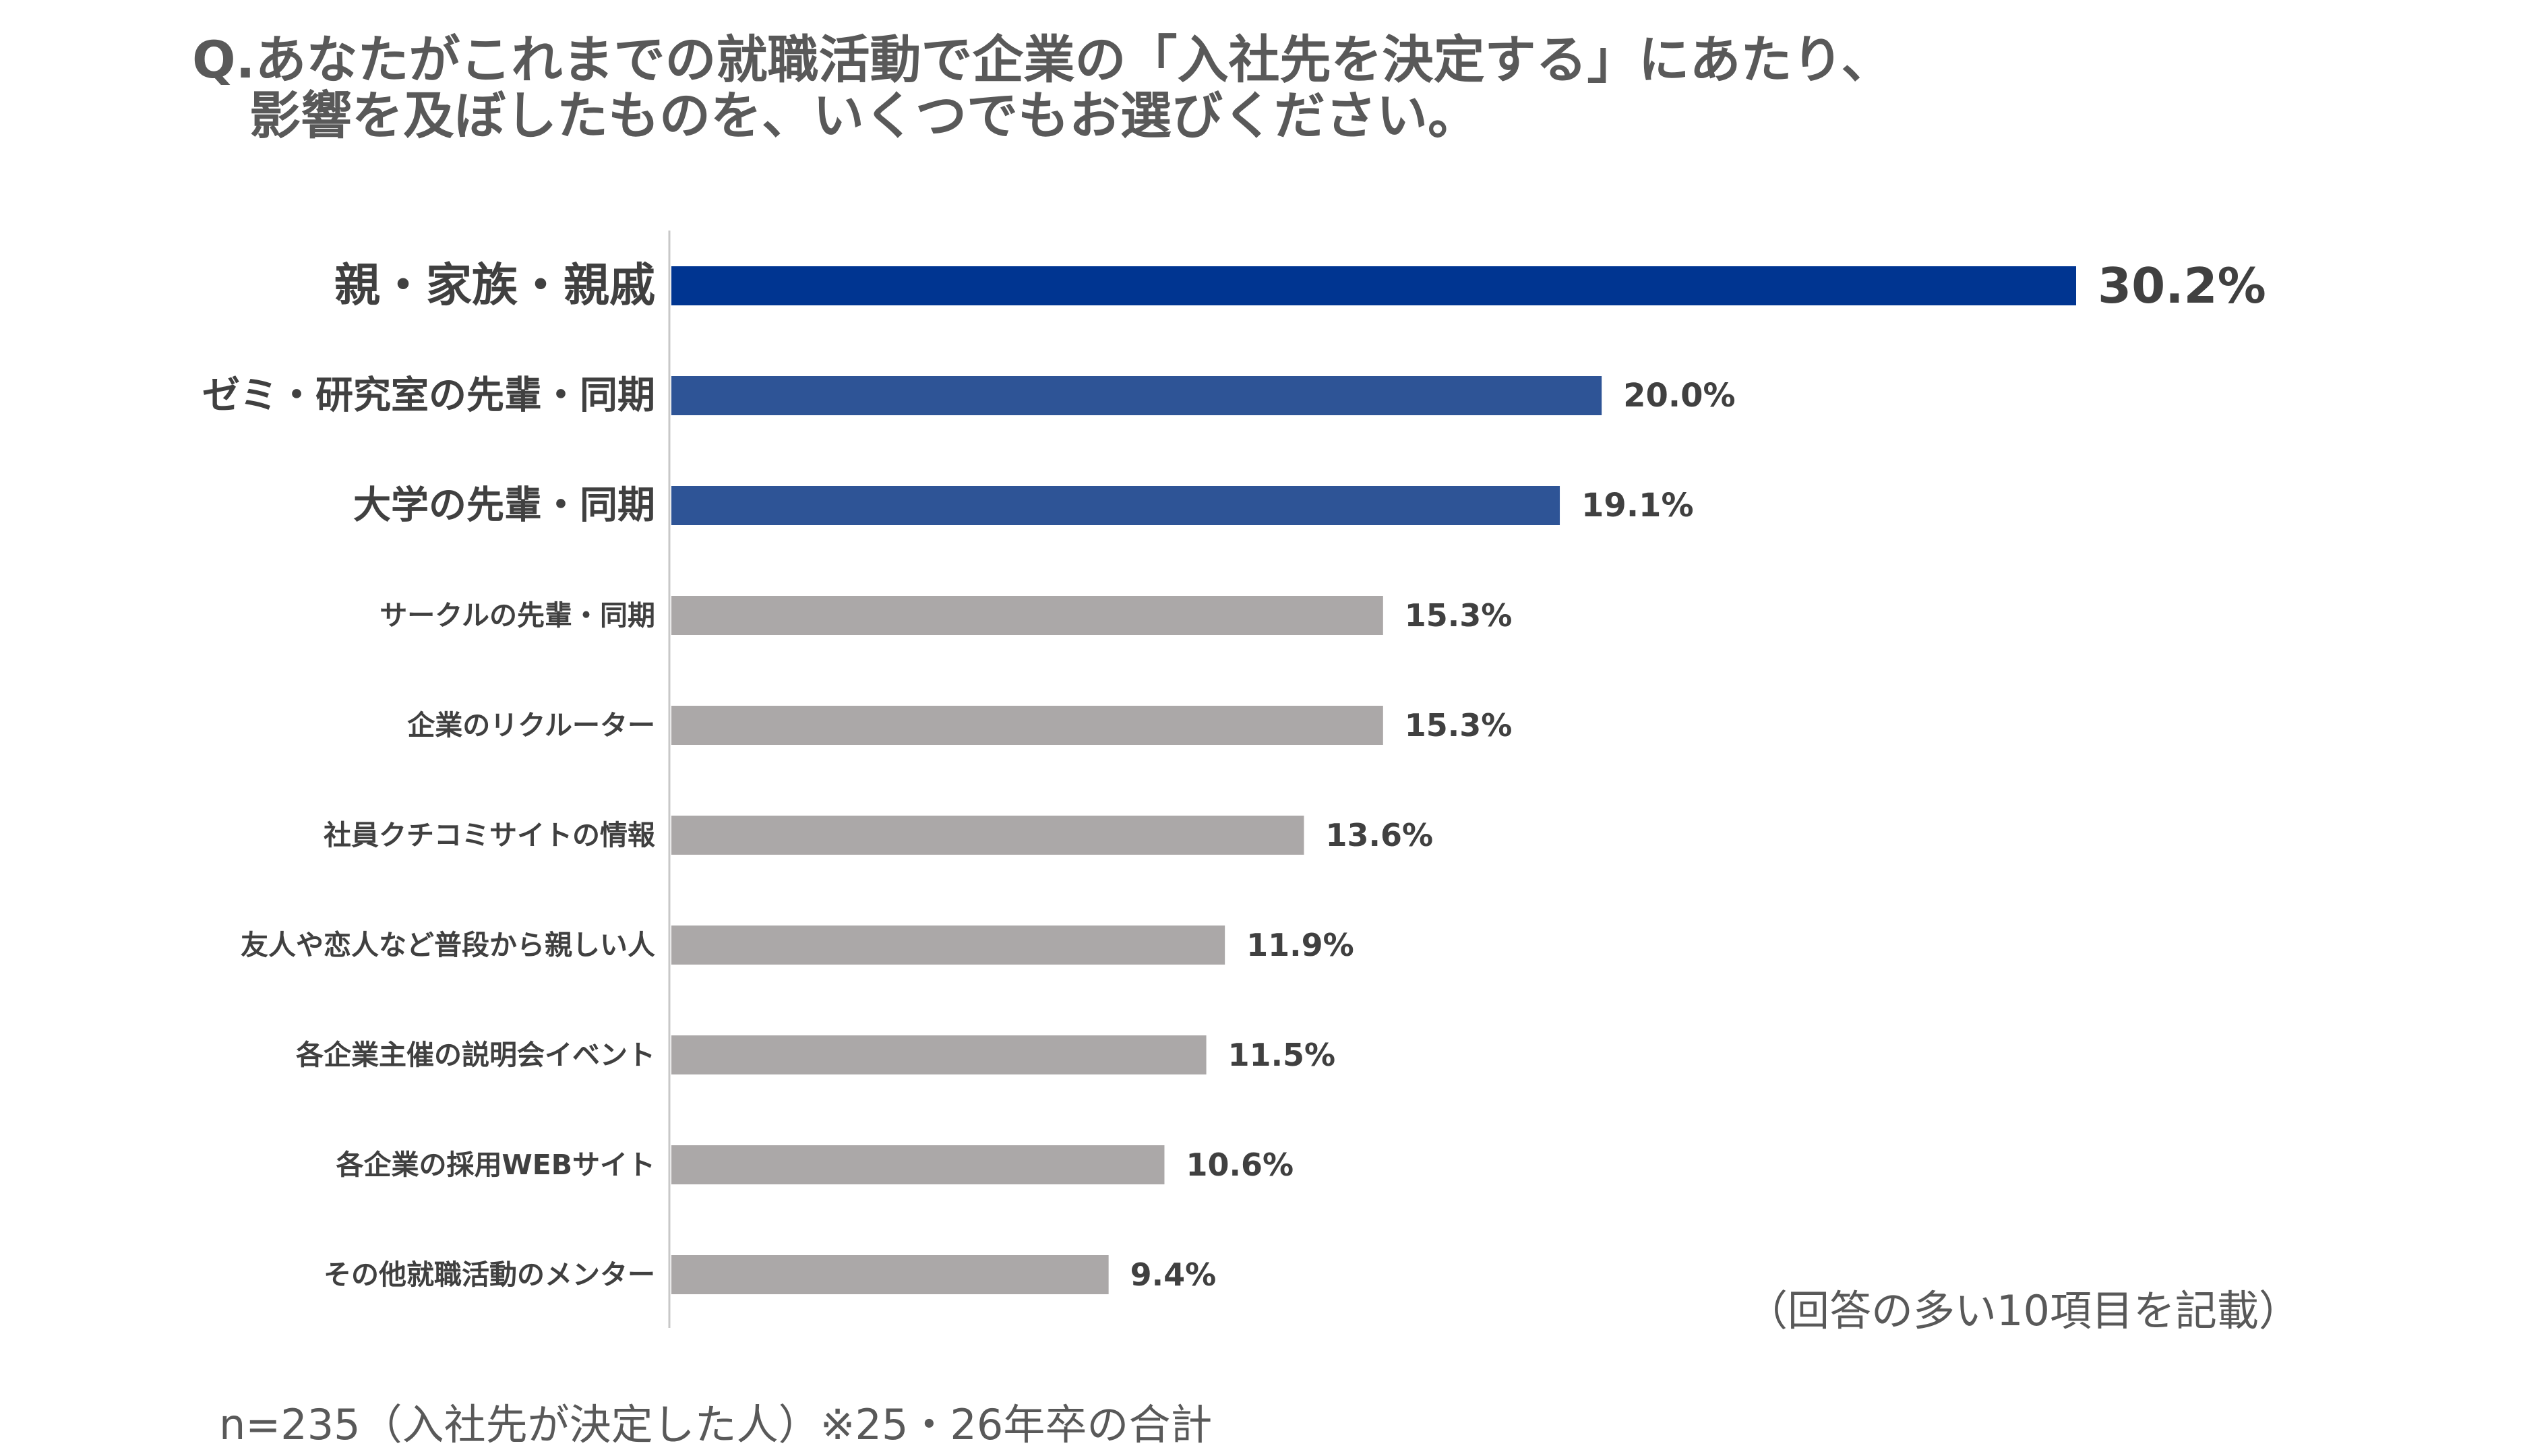 The height and width of the screenshot is (1456, 2521). I want to click on category-label-8: 各企業主催の説明会イベント, so click(475, 1055).